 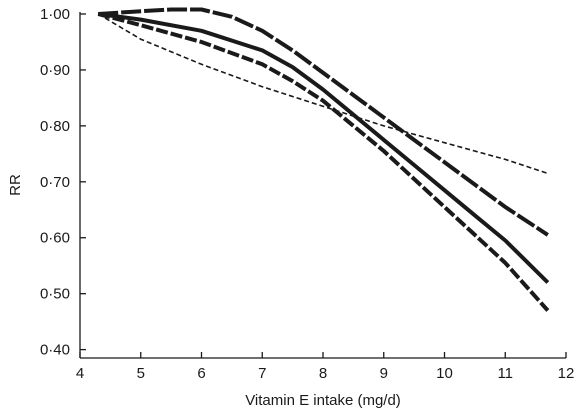 What do you see at coordinates (323, 400) in the screenshot?
I see `x-axis-title: Vitamin E intake (mg/d)` at bounding box center [323, 400].